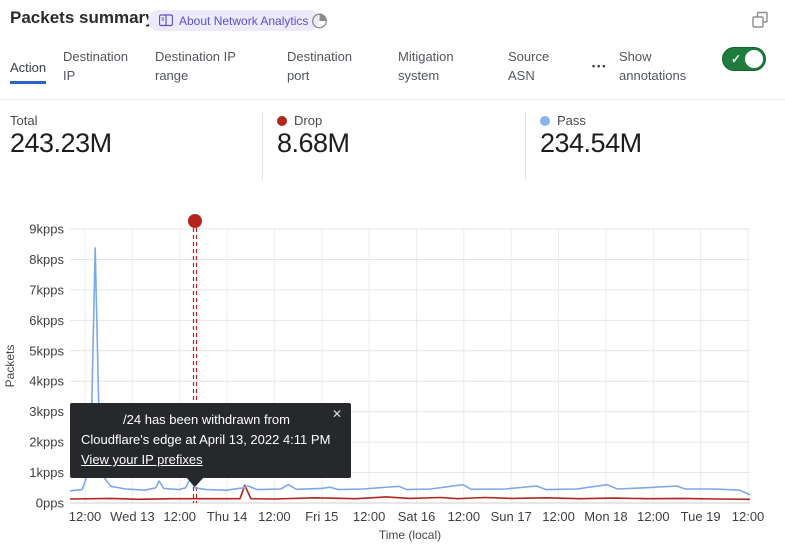 The image size is (785, 555). I want to click on y-tick-label: 4kpps, so click(46, 381).